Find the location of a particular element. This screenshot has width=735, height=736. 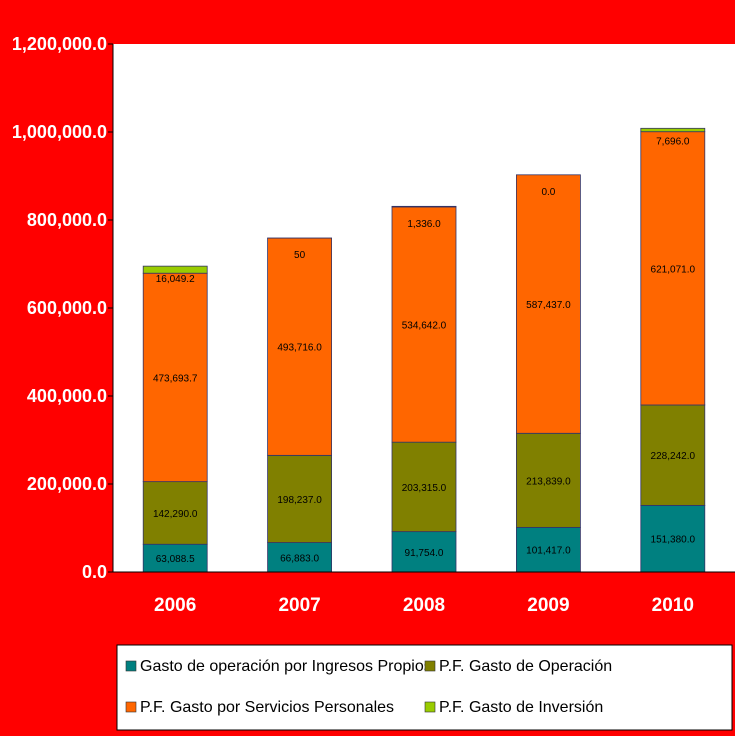

legend-entry: P.F. Gasto de Inversión is located at coordinates (521, 707).